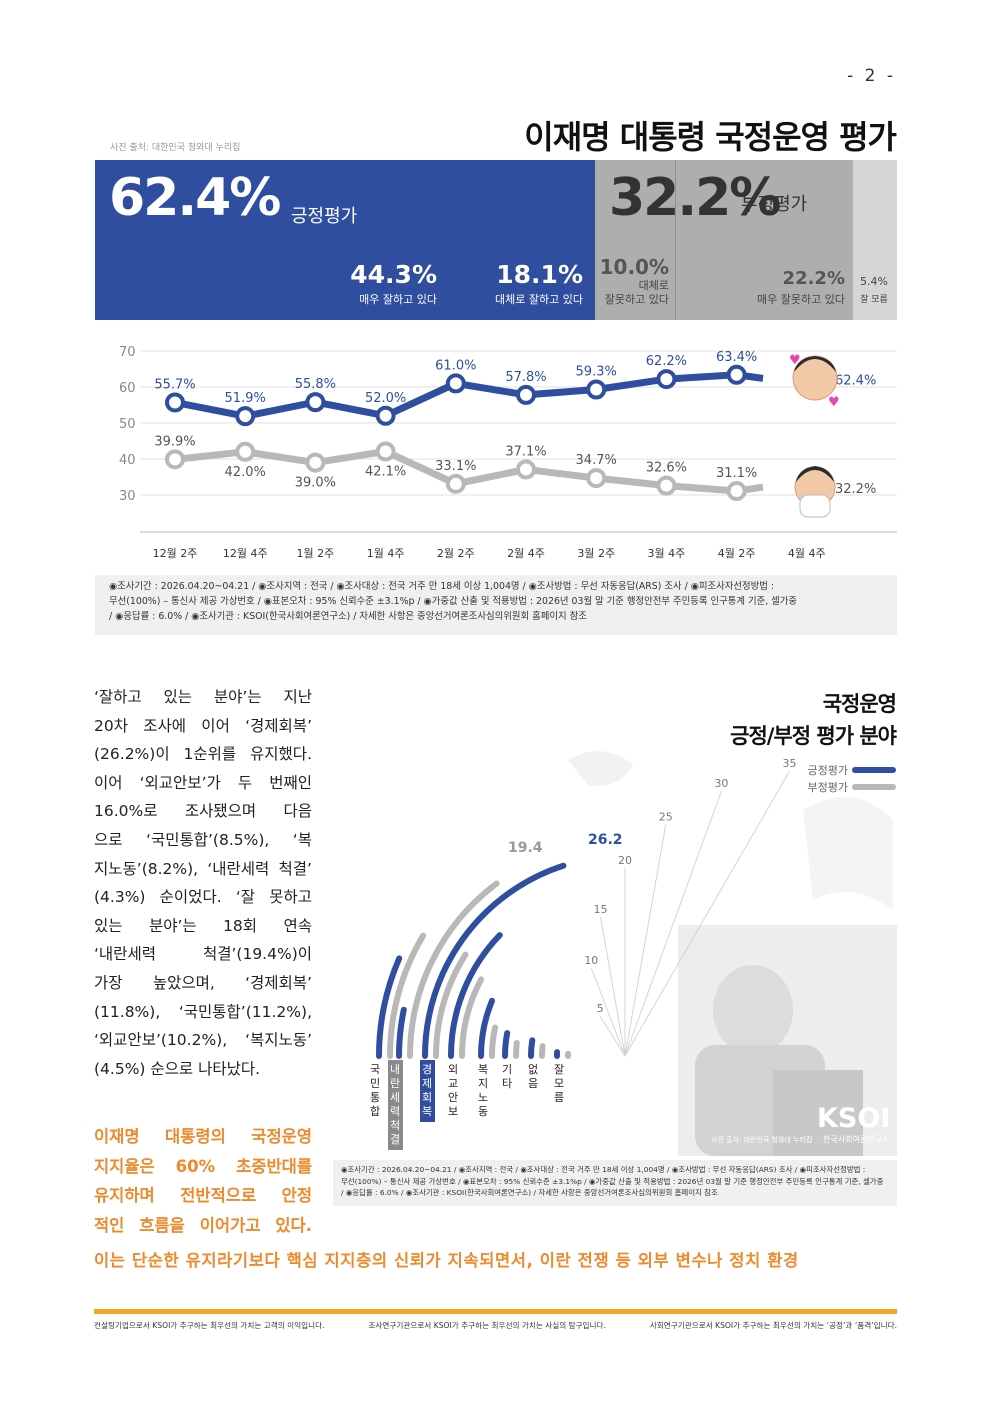  Describe the element at coordinates (455, 365) in the screenshot. I see `data-label: 61.0%` at that location.